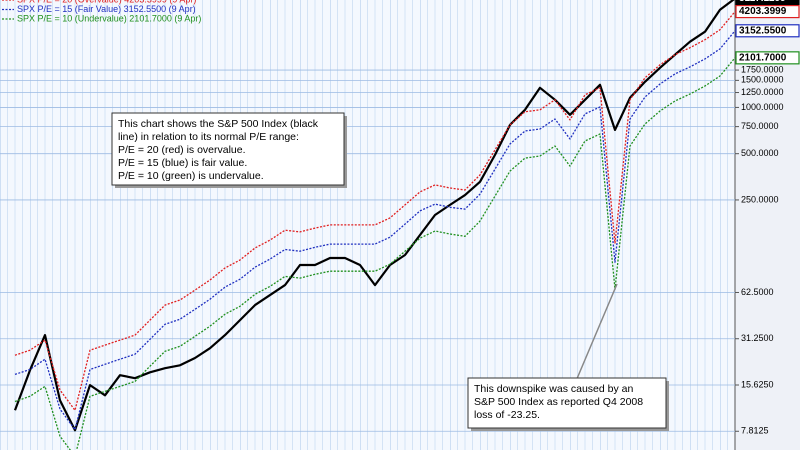 The height and width of the screenshot is (450, 800). I want to click on y-tick-label: 1000.0000, so click(762, 107).